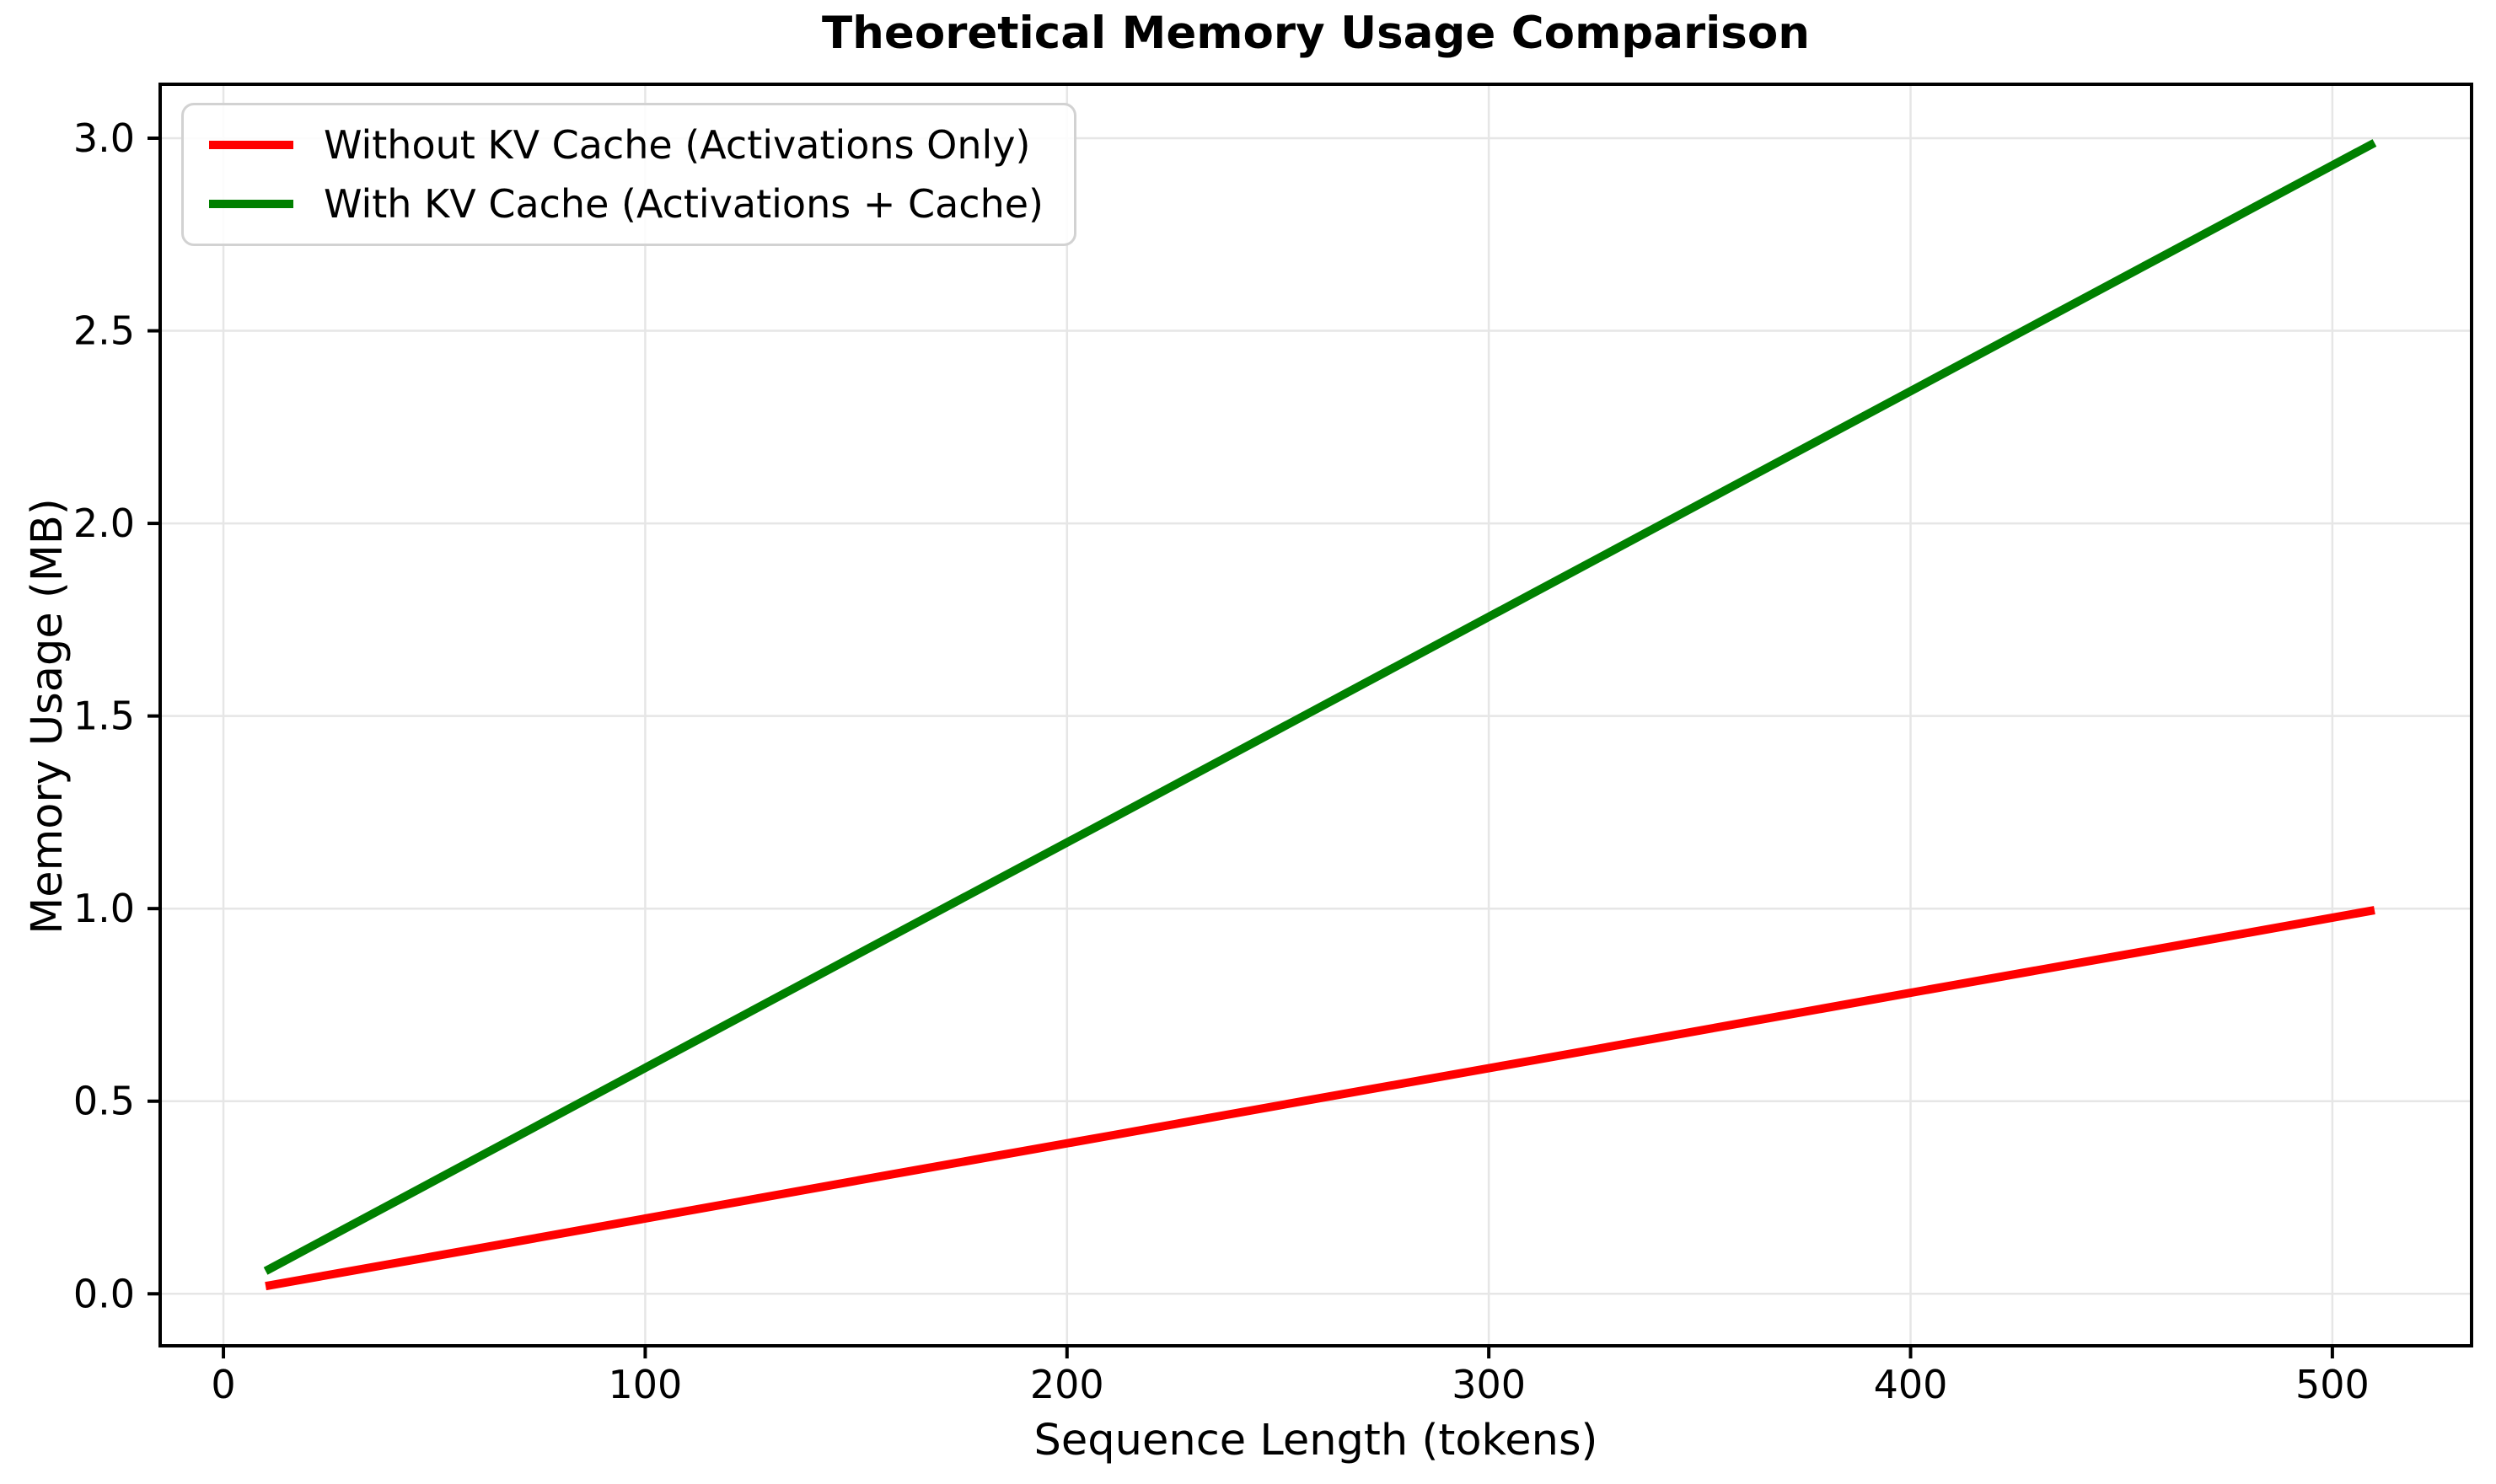 The height and width of the screenshot is (1484, 2496). Describe the element at coordinates (1067, 1384) in the screenshot. I see `x-tick-label: 200` at that location.